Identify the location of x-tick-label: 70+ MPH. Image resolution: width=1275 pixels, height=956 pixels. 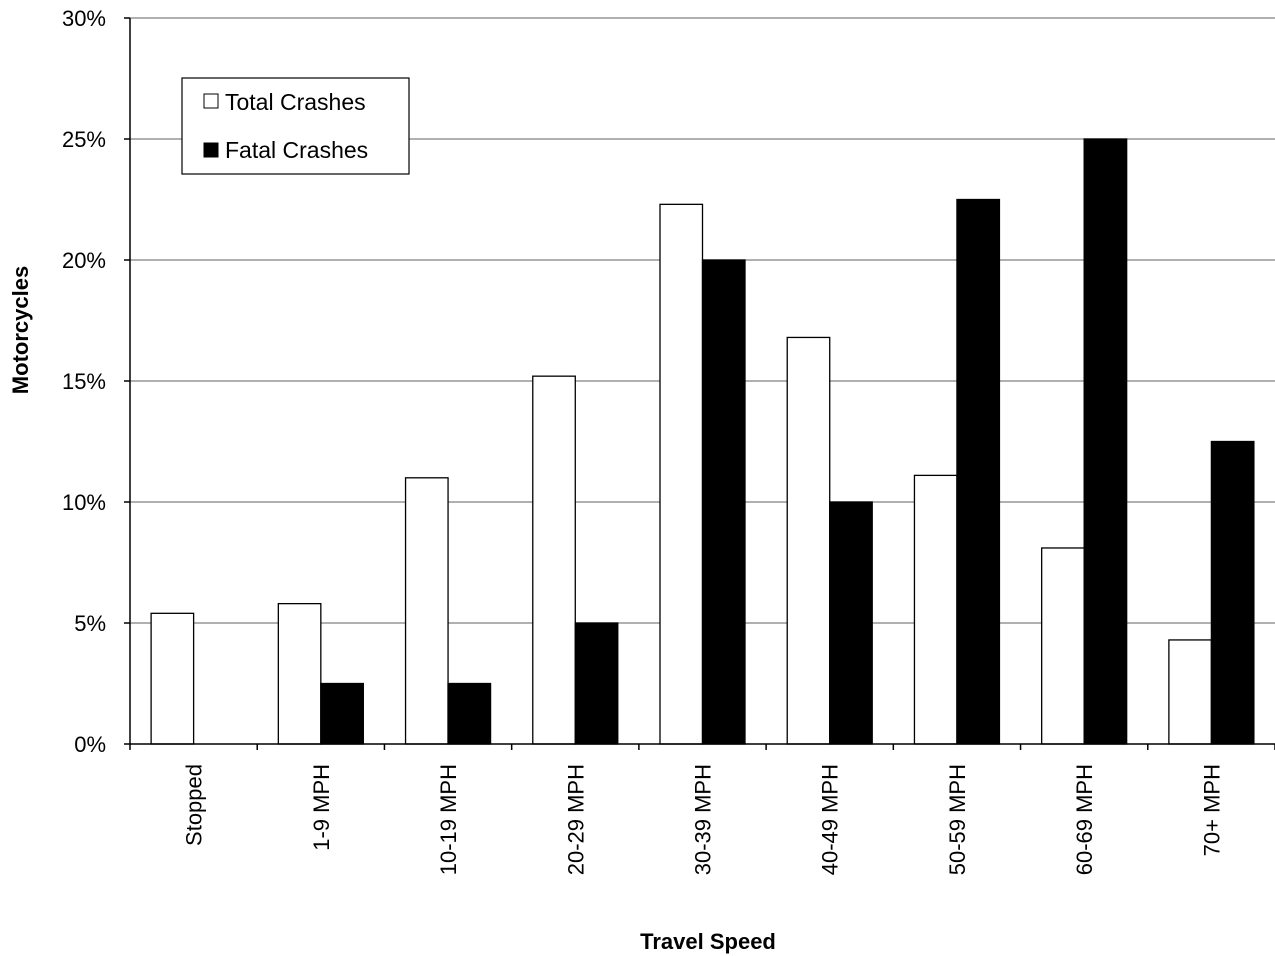
(1211, 810).